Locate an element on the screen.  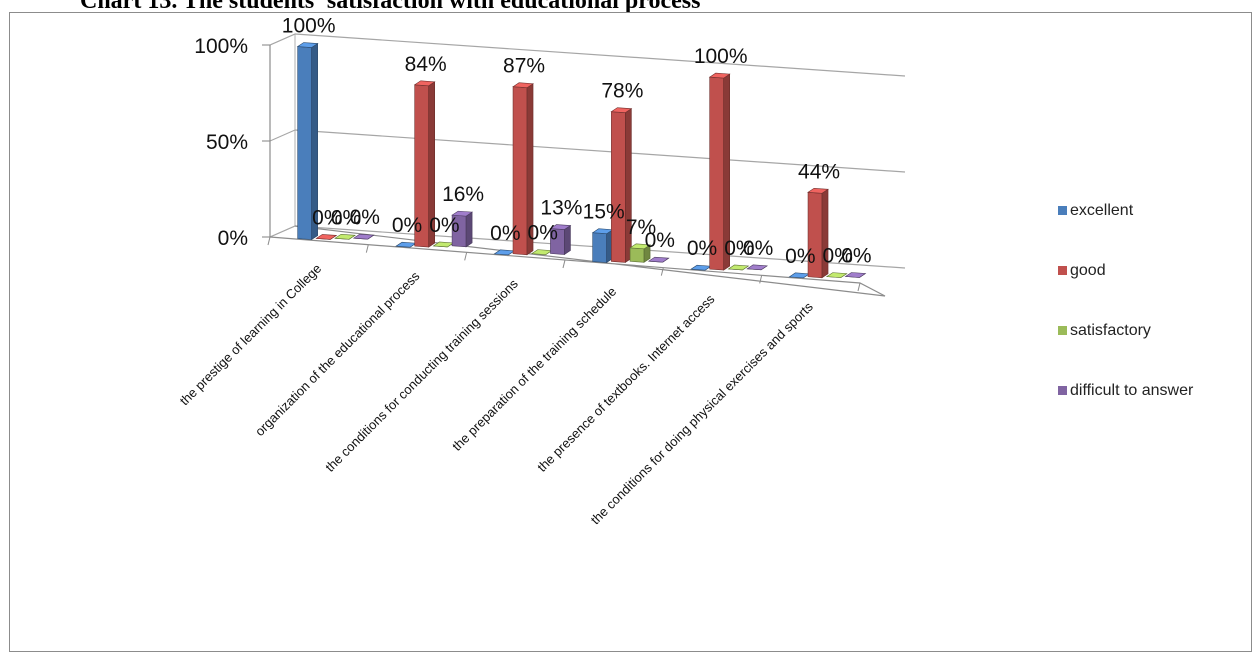
y-tick-label: 50% is located at coordinates (227, 142).